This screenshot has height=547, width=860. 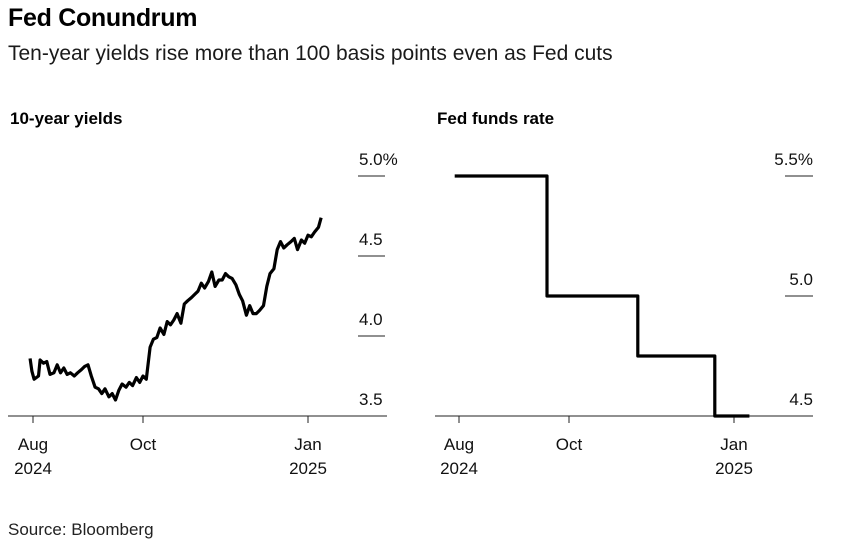 I want to click on chart-title: Fed Conundrum, so click(x=103, y=18).